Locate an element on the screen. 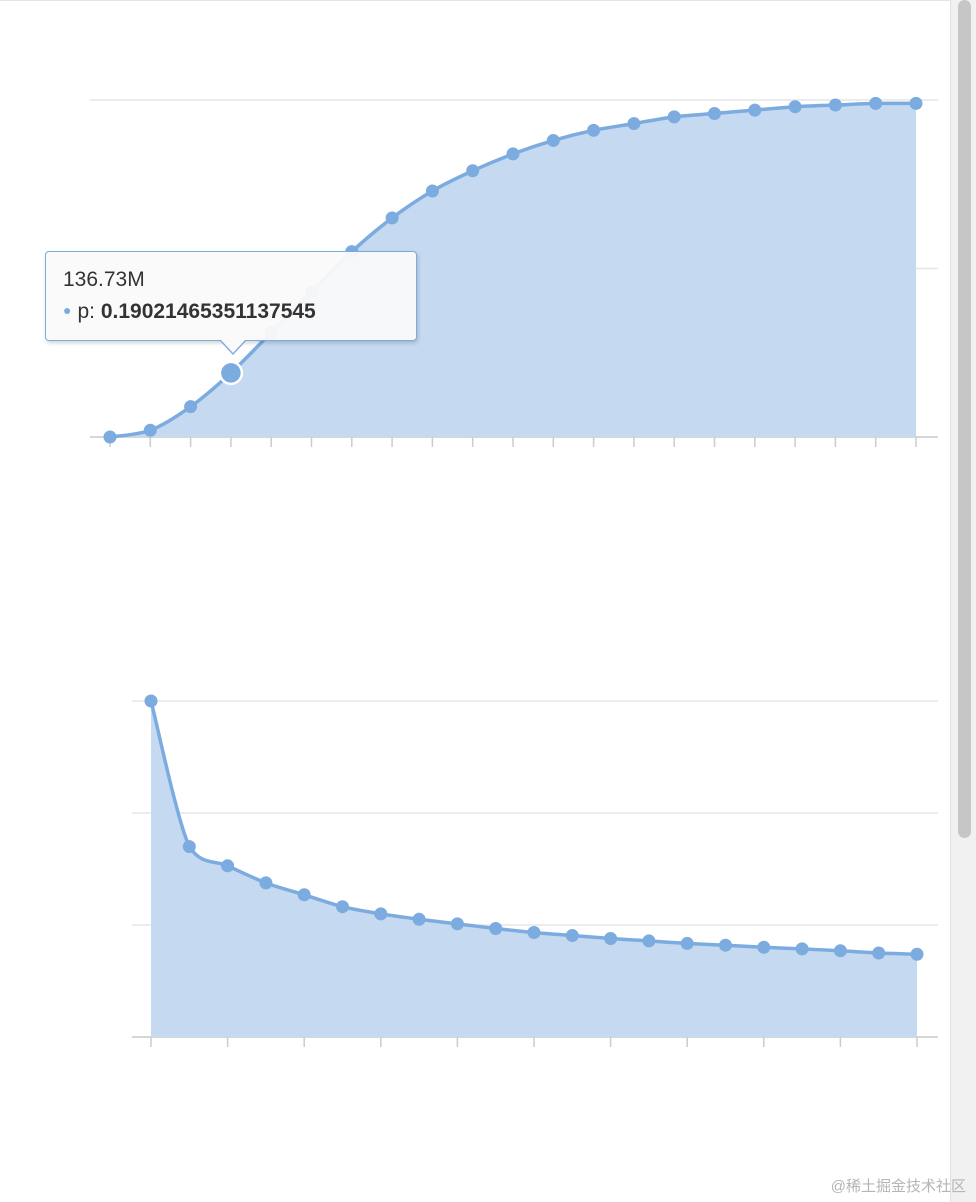  top-divider is located at coordinates (475, 0).